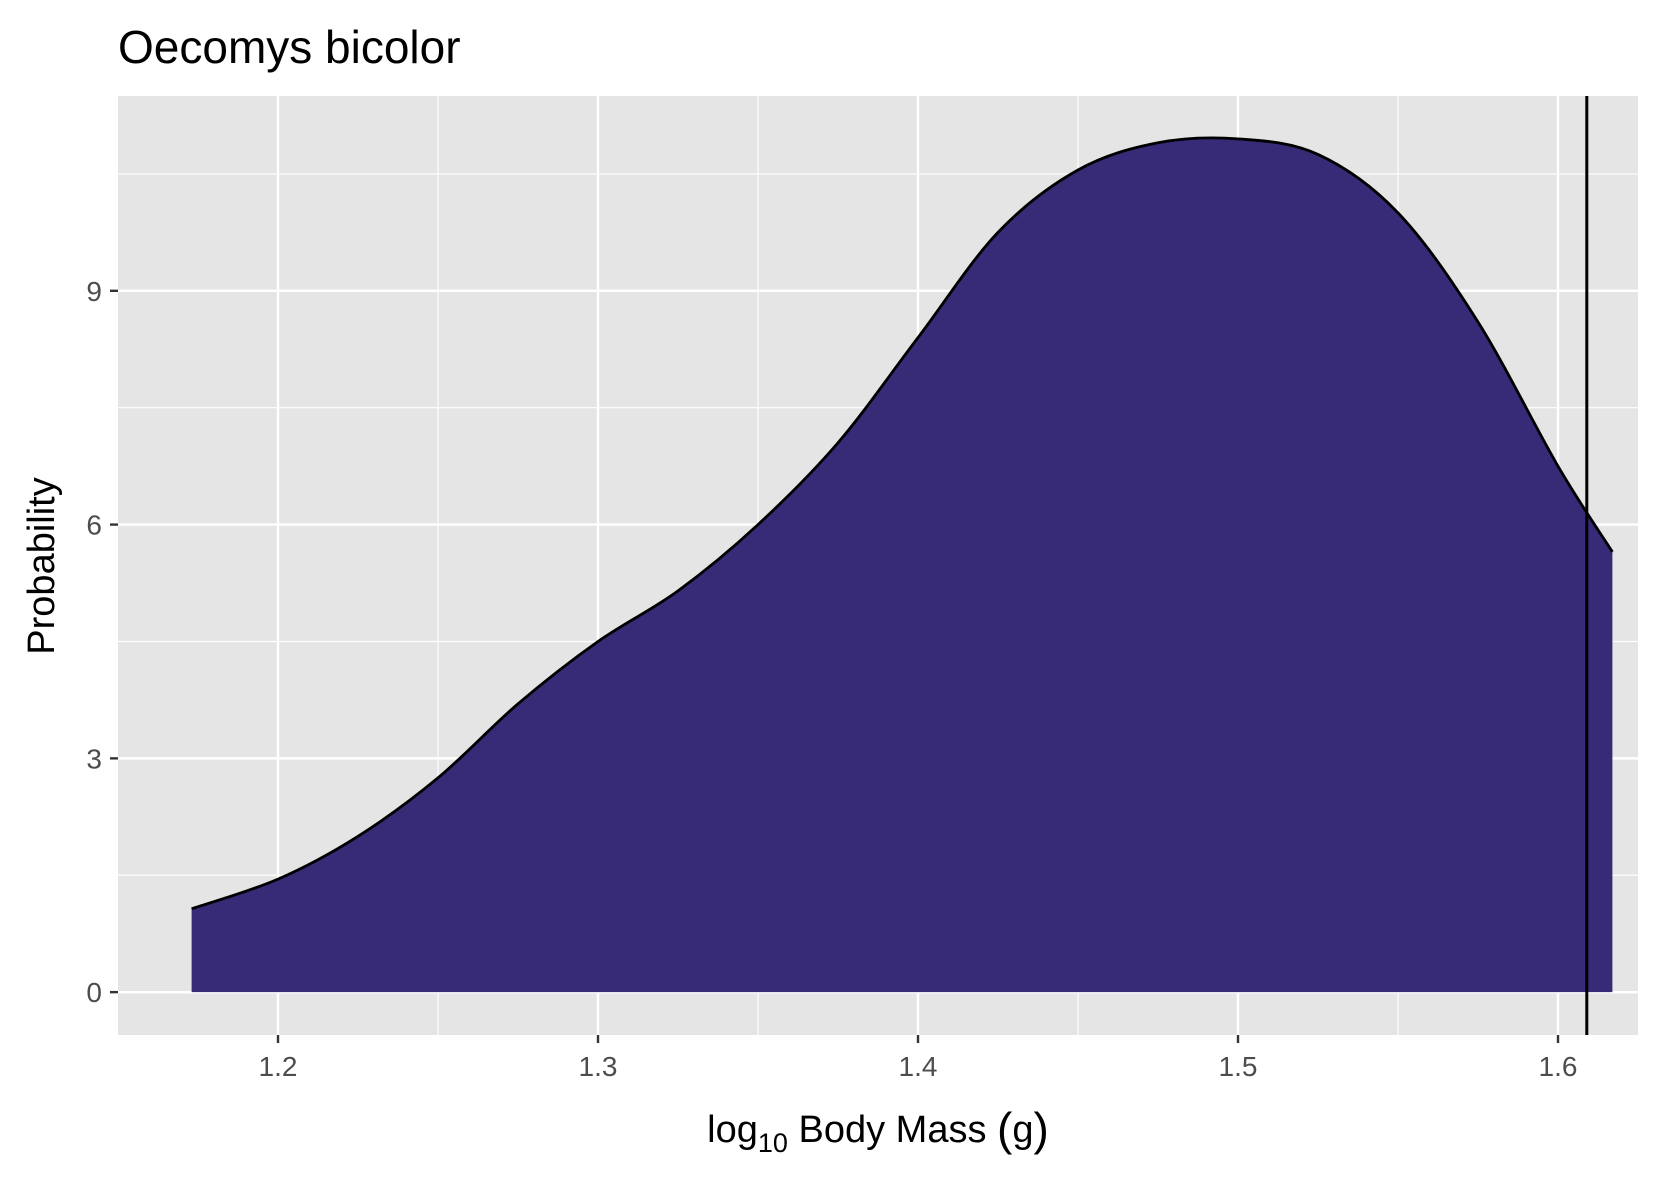 The height and width of the screenshot is (1181, 1653). Describe the element at coordinates (1005, 1129) in the screenshot. I see `x-axis-title-paren-open: (` at that location.